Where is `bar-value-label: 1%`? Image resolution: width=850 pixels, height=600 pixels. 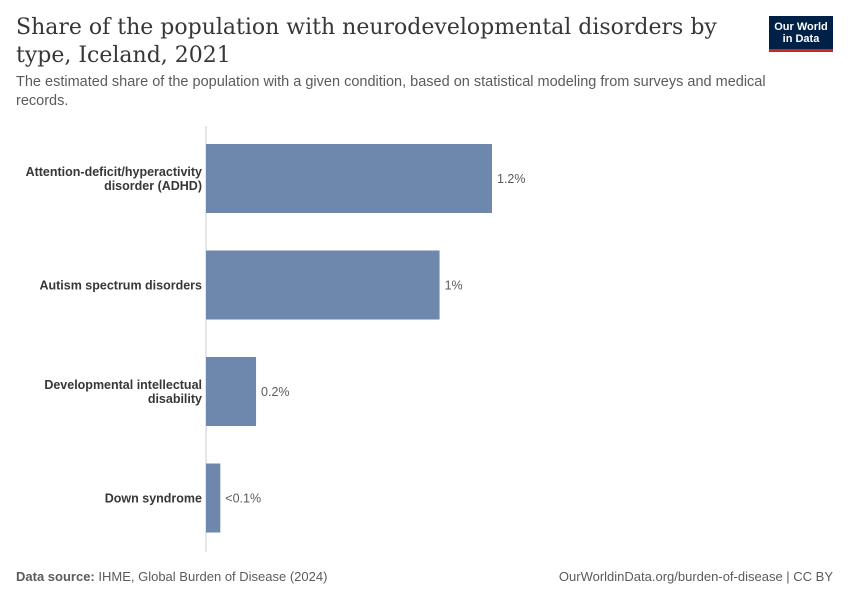
bar-value-label: 1% is located at coordinates (454, 286).